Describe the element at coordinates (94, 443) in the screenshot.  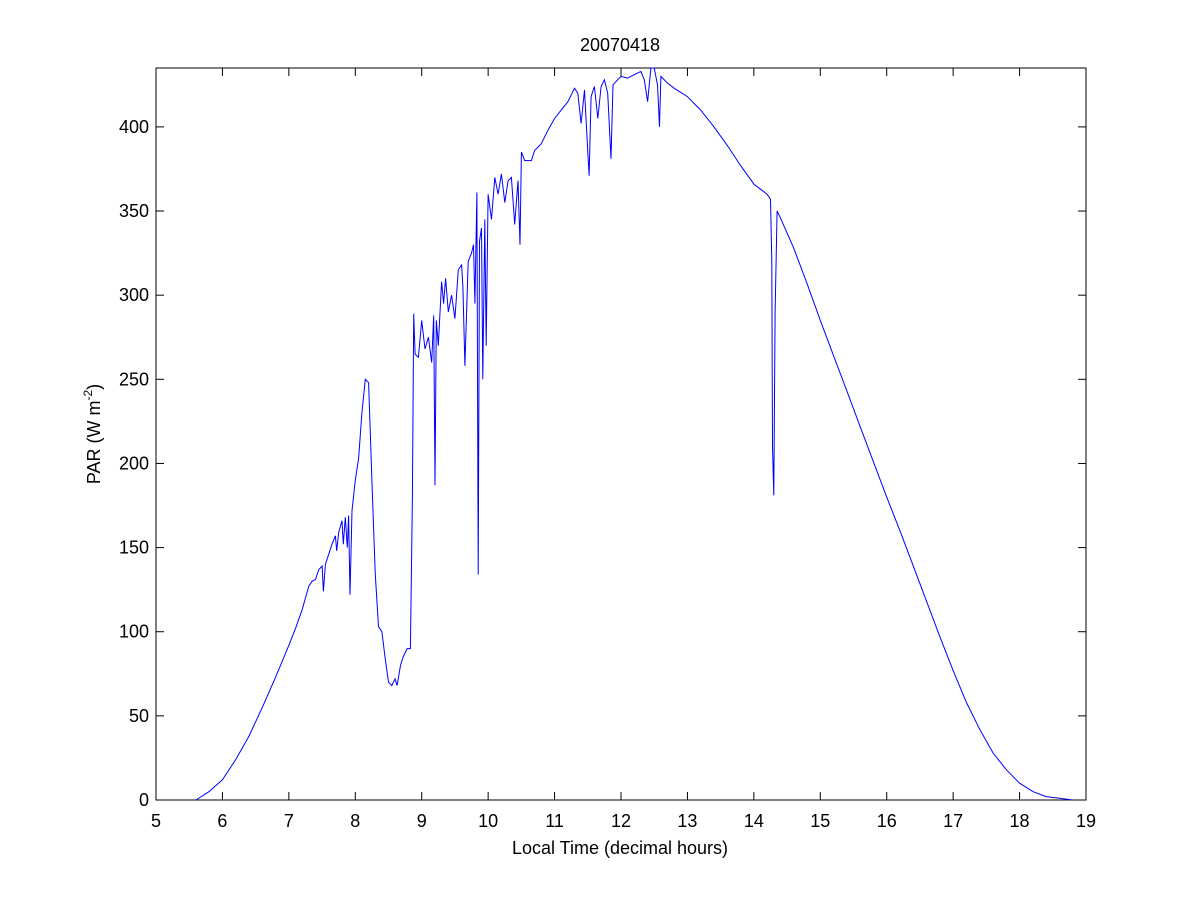
I see `y-axis-label-main: PAR (W m` at that location.